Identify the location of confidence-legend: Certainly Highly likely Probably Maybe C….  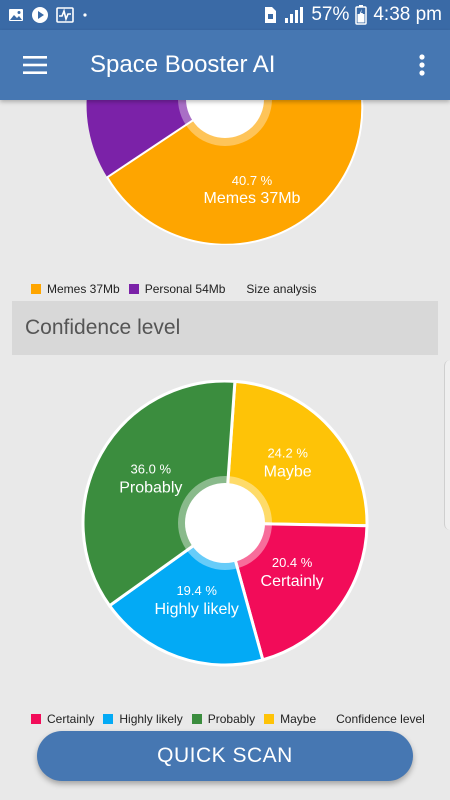
(225, 719).